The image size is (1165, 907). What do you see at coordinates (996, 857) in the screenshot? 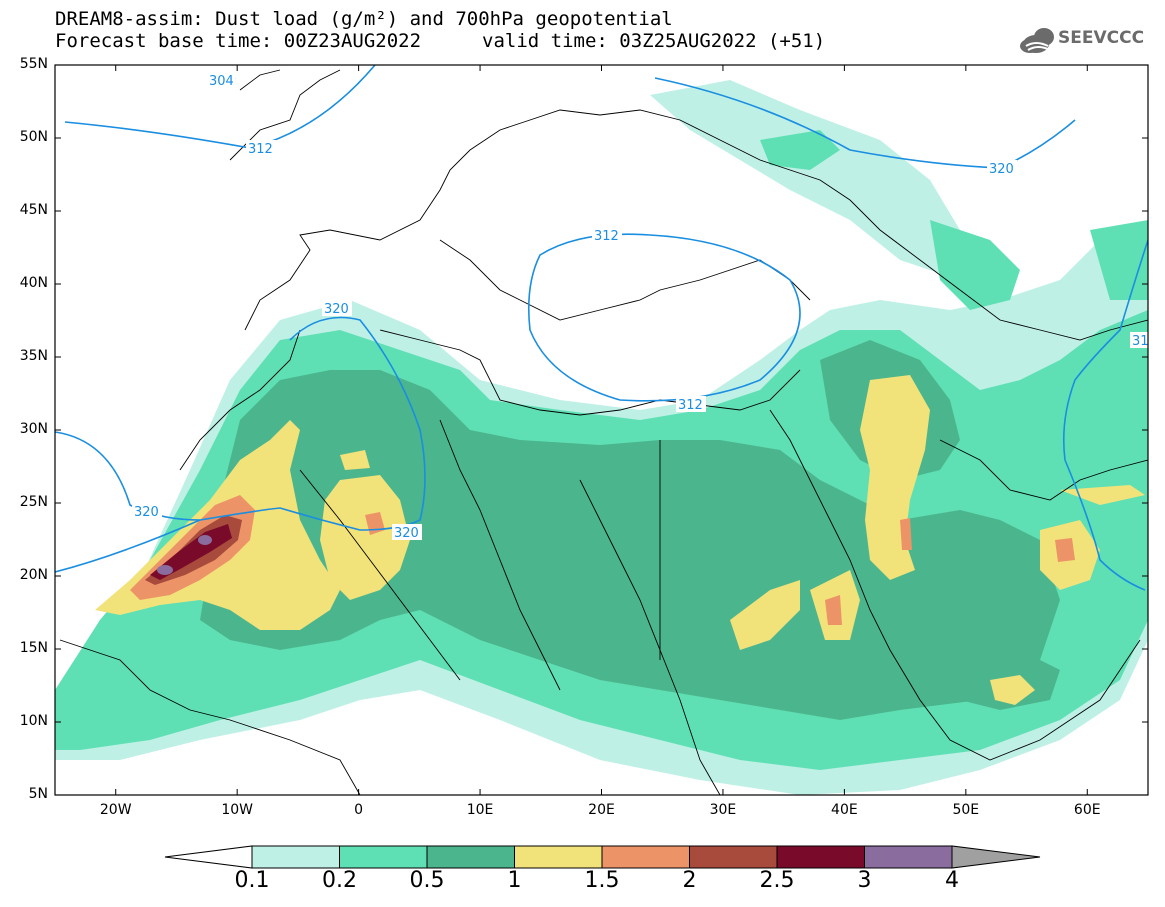
I see `colorbar-max-arrow` at bounding box center [996, 857].